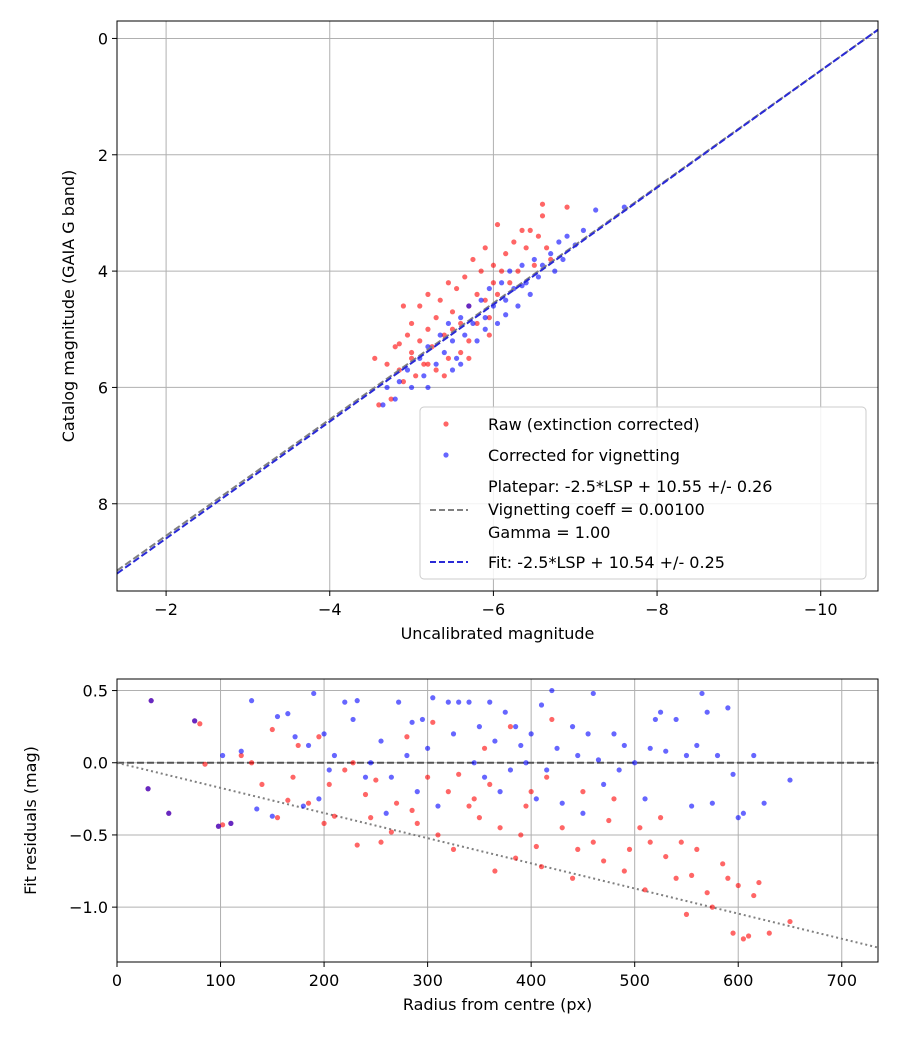 The width and height of the screenshot is (900, 1050). I want to click on legend-box, so click(643, 493).